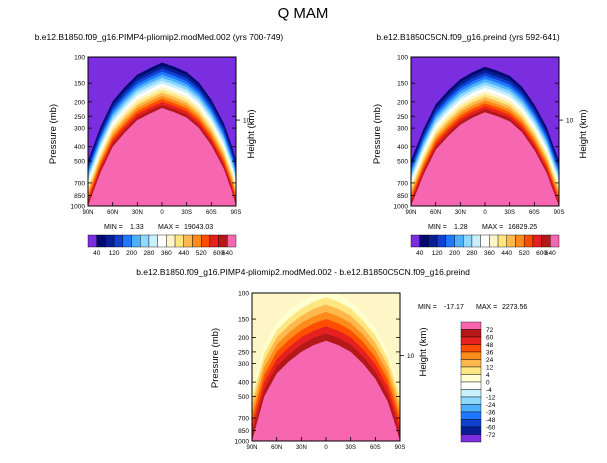 This screenshot has width=607, height=463. Describe the element at coordinates (522, 227) in the screenshot. I see `max-value: 16829.25` at that location.